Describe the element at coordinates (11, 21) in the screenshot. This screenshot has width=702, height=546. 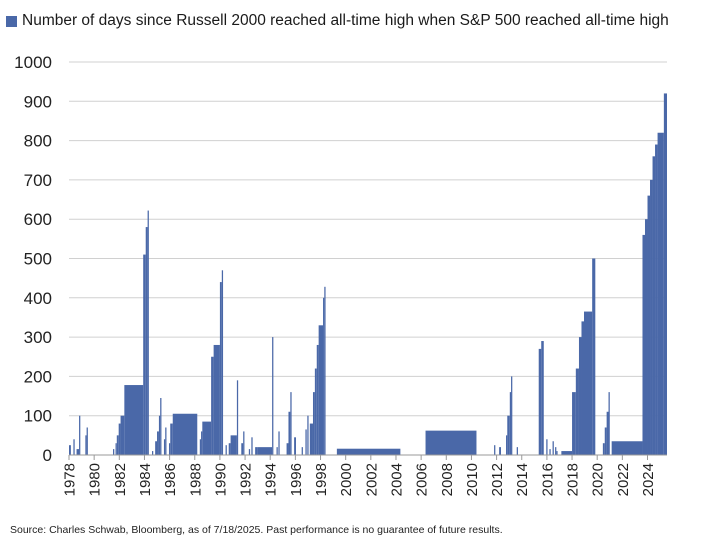
I see `legend-swatch` at that location.